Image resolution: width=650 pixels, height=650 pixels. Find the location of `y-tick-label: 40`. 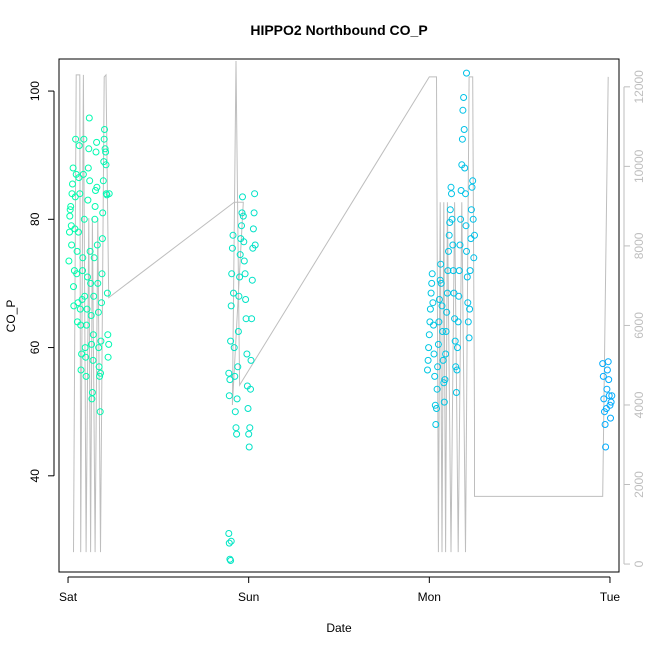

y-tick-label: 40 is located at coordinates (35, 476).